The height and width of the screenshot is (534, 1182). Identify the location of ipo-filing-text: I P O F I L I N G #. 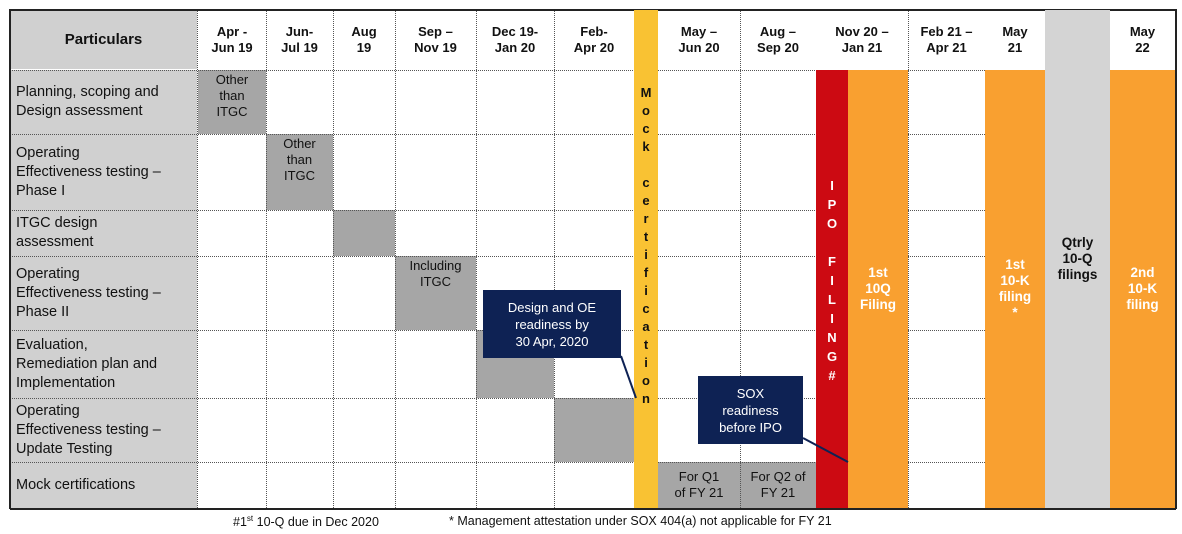
(832, 280).